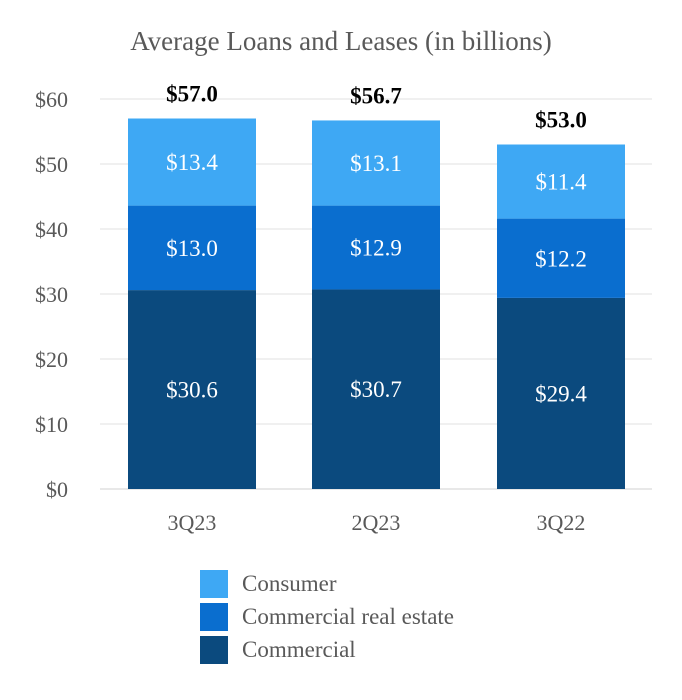 The height and width of the screenshot is (700, 682). I want to click on segment-value-label: $12.2, so click(561, 258).